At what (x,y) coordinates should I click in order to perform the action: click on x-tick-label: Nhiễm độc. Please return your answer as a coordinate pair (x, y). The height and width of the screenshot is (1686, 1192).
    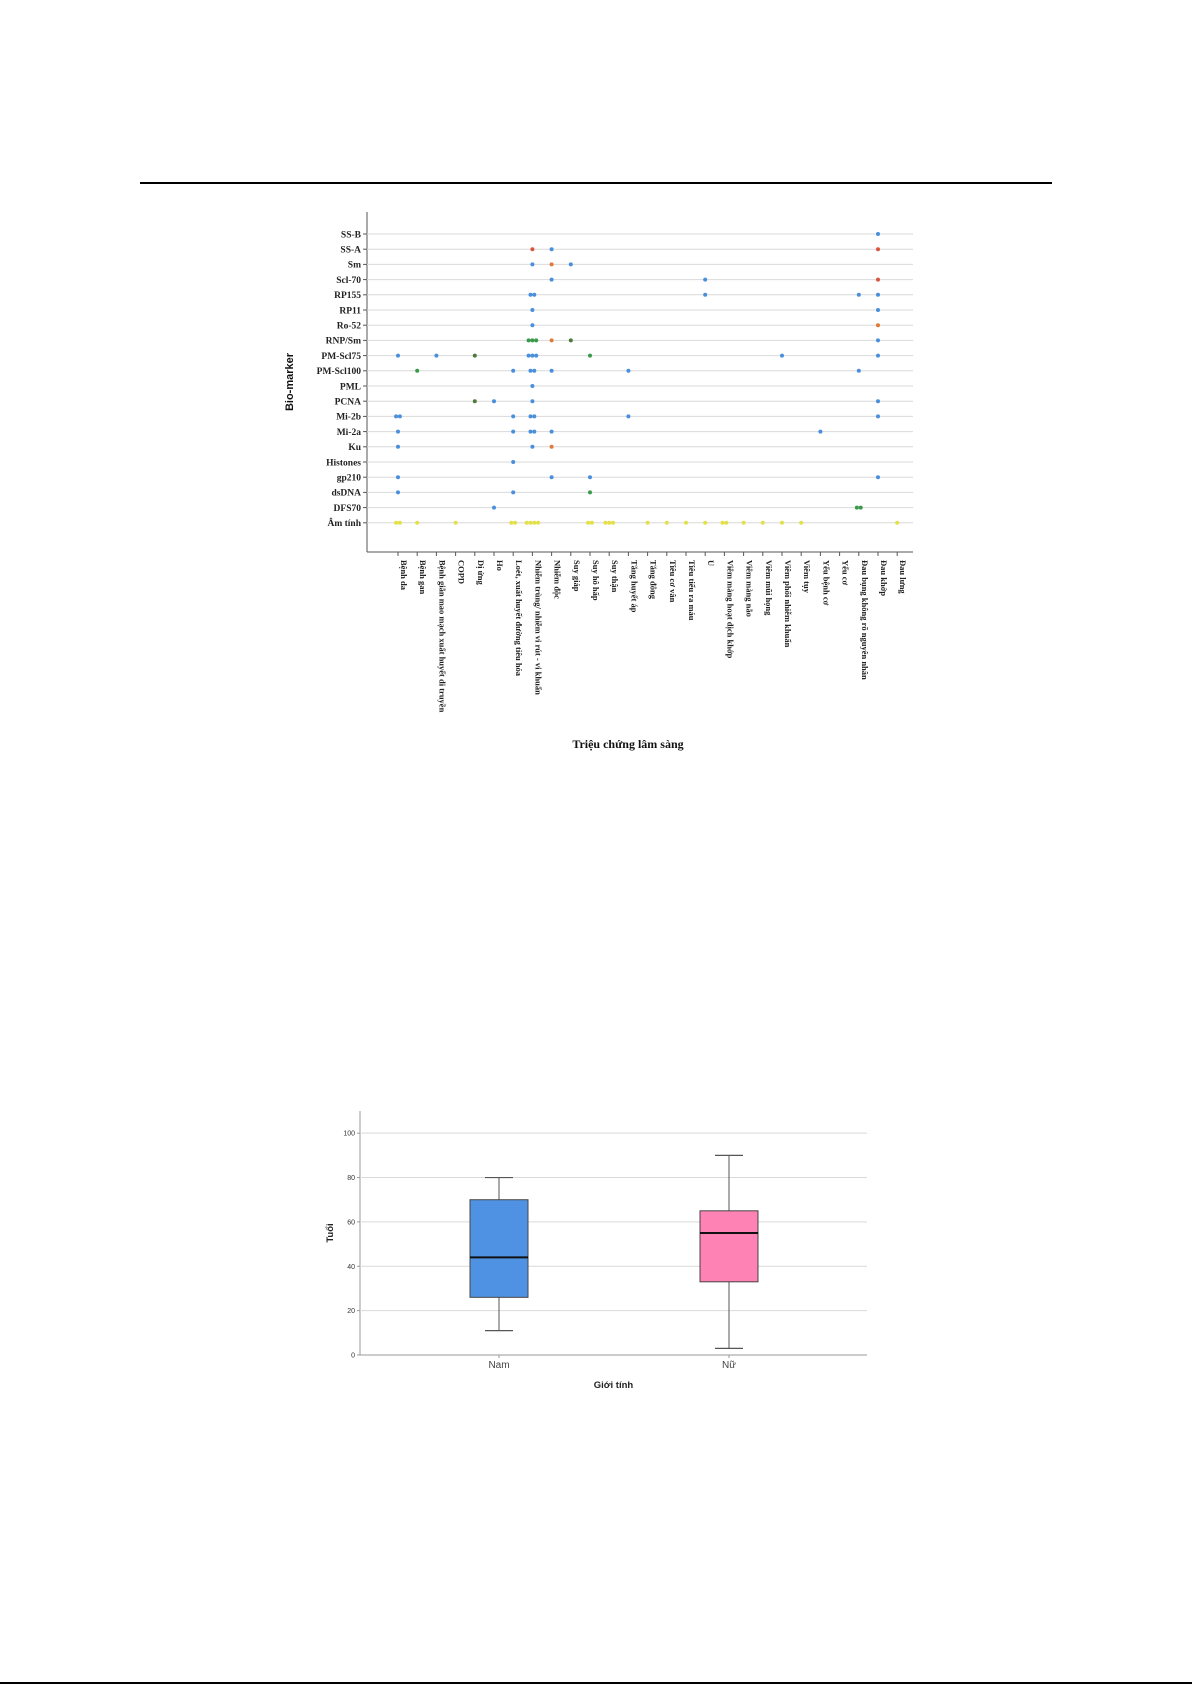
    Looking at the image, I should click on (558, 579).